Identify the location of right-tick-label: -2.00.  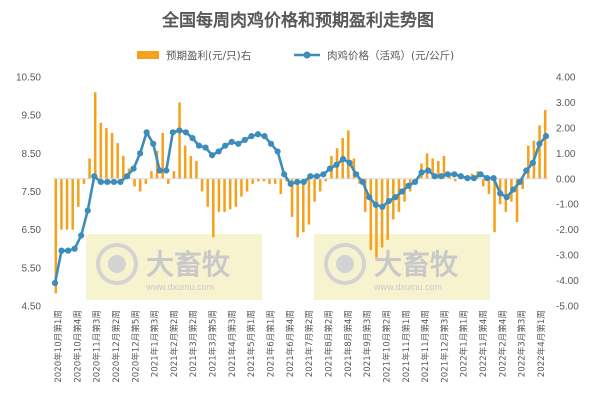
(567, 230).